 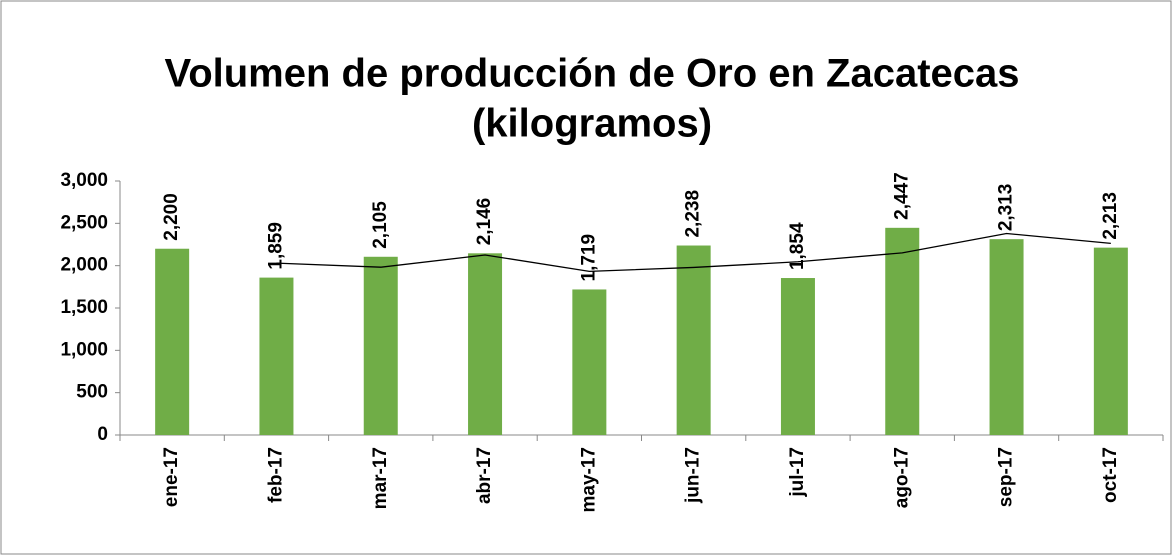 What do you see at coordinates (1006, 477) in the screenshot?
I see `x-tick-label: sep-17` at bounding box center [1006, 477].